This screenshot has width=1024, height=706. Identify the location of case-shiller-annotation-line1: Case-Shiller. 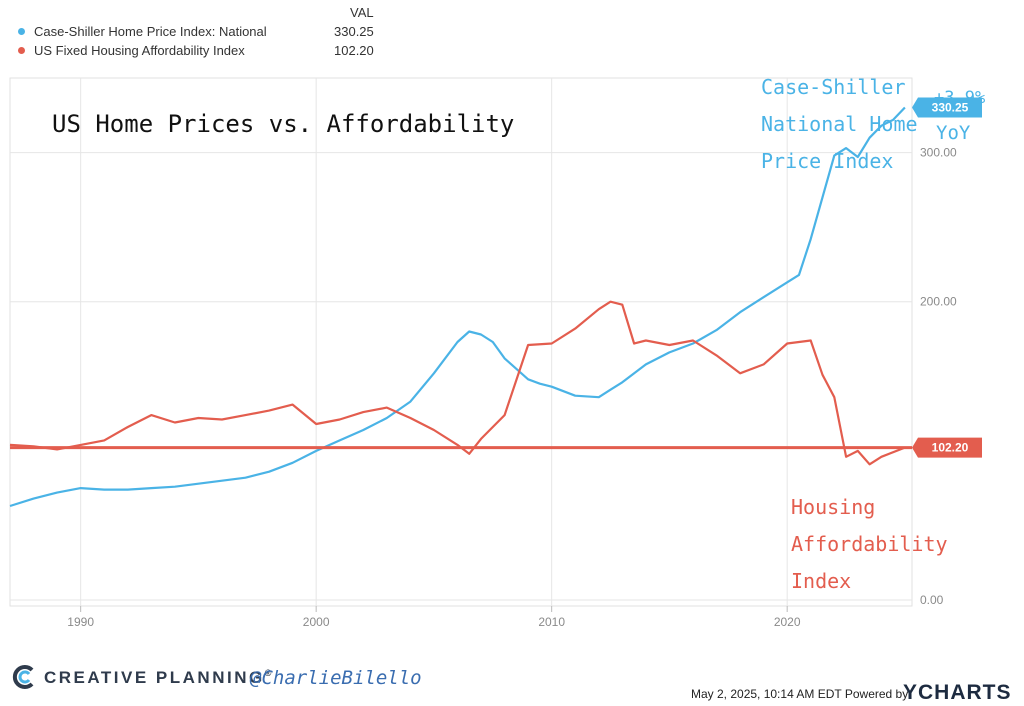
(833, 87).